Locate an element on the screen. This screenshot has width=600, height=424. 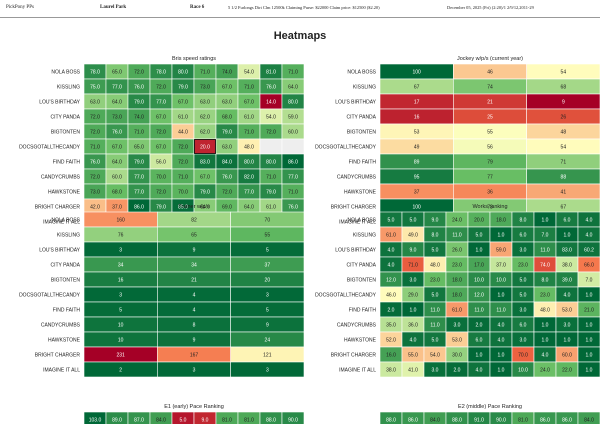
cell-value: 74.0 is located at coordinates (139, 117).